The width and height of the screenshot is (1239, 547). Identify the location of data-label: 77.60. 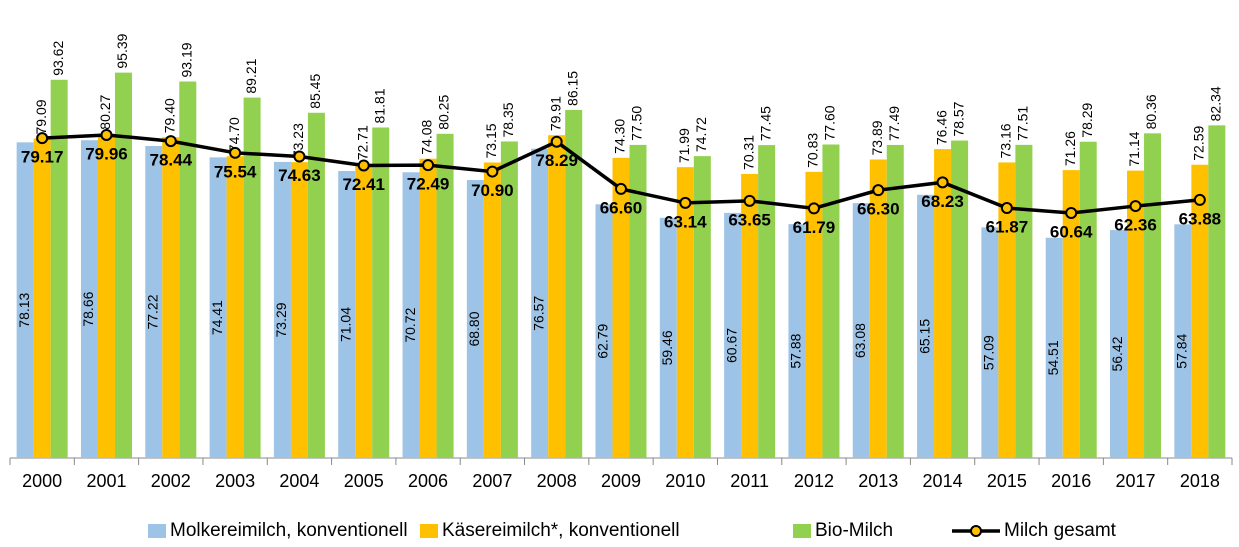
(830, 122).